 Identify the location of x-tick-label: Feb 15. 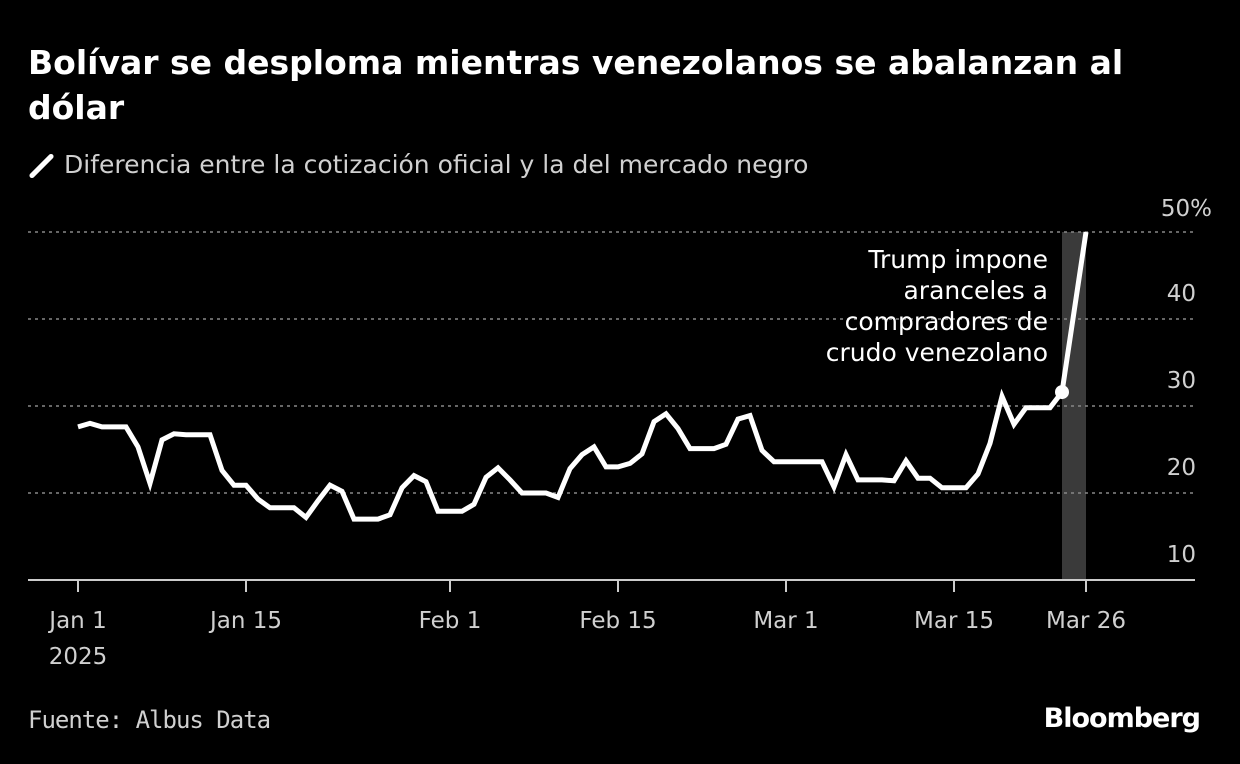
(617, 621).